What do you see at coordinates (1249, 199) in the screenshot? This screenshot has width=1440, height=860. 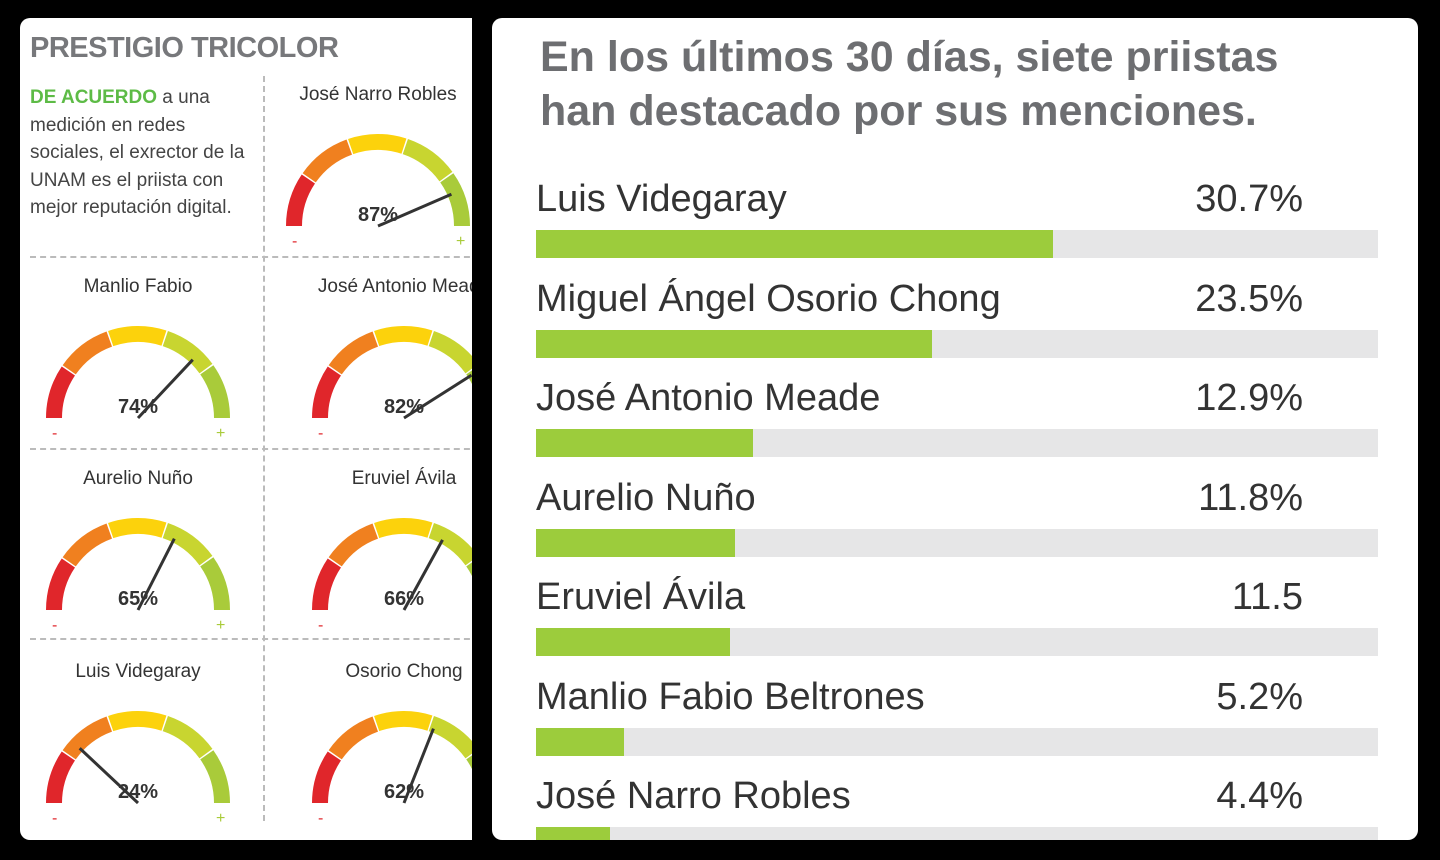 I see `bar-value: 30.7%` at bounding box center [1249, 199].